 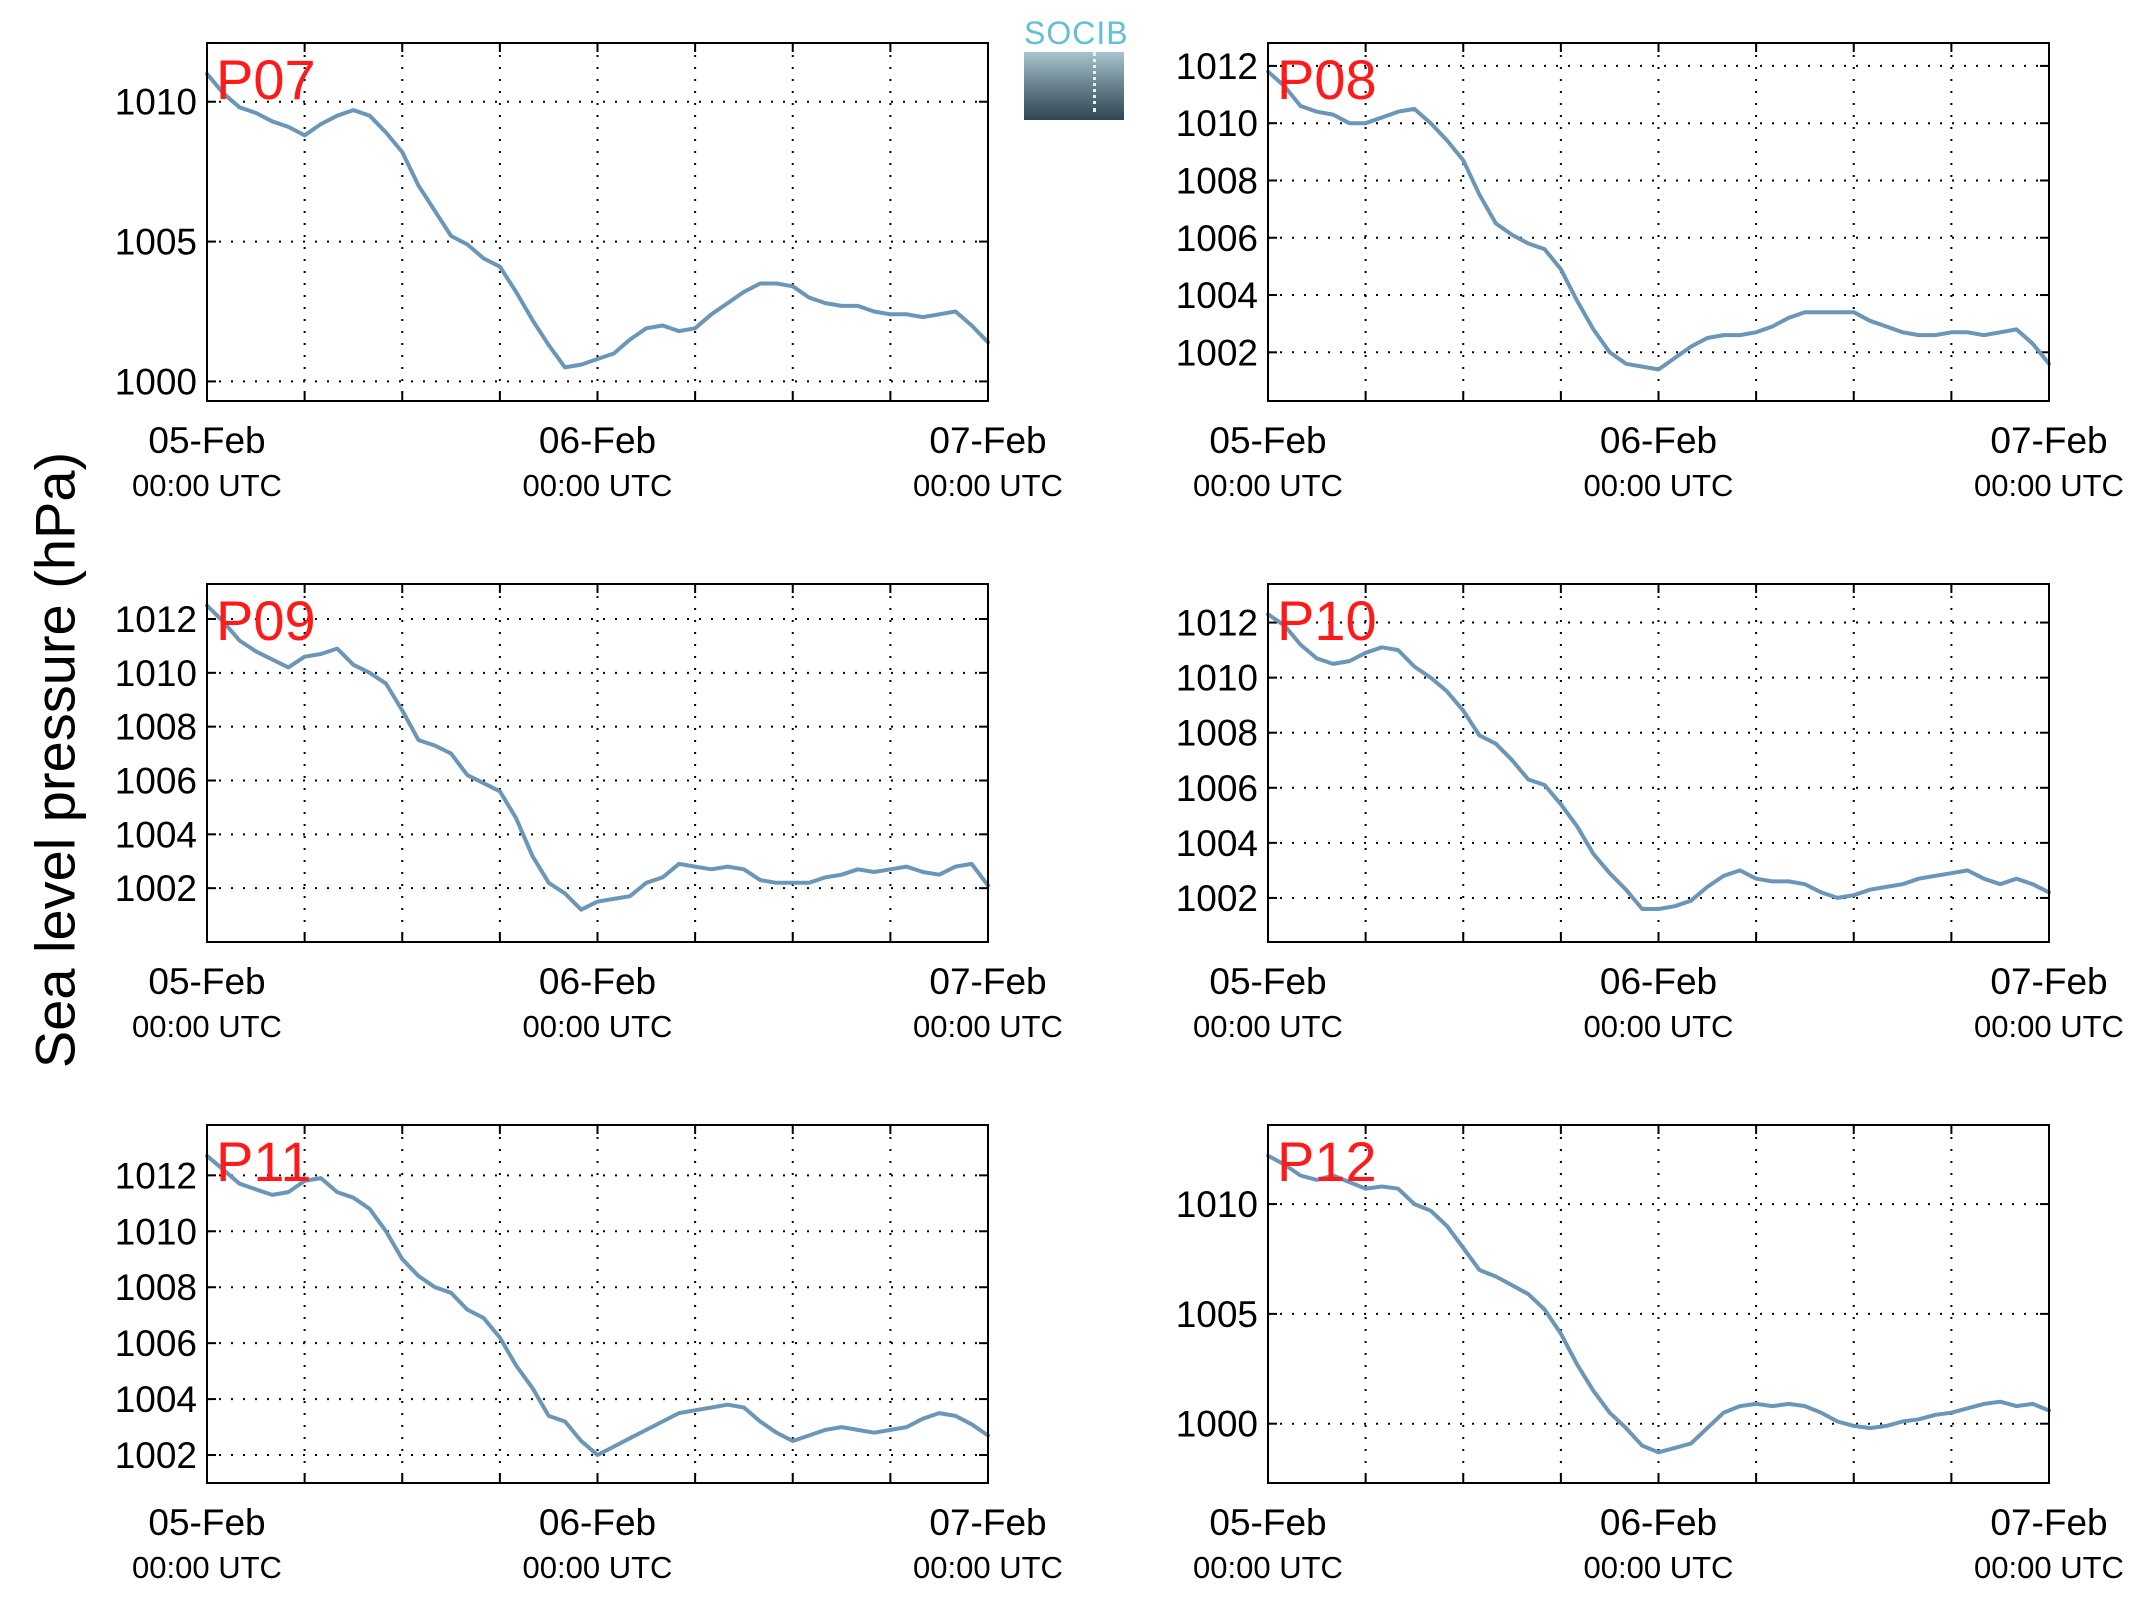 I want to click on socib-logo: SOCIB, so click(x=1076, y=67).